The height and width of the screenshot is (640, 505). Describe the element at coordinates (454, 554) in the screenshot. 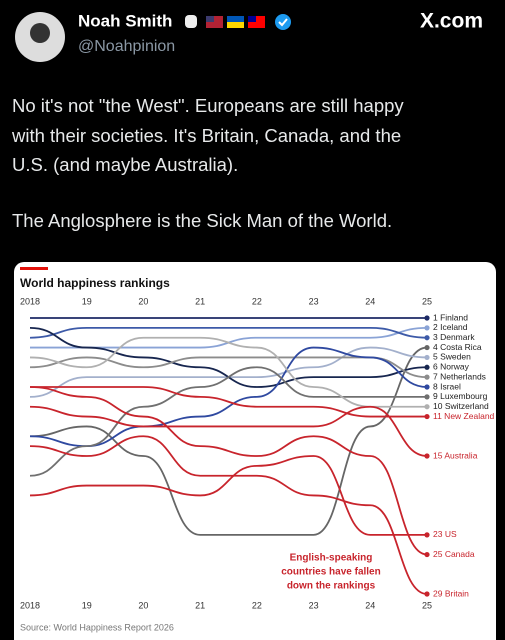

I see `series-label: 25 Canada` at that location.